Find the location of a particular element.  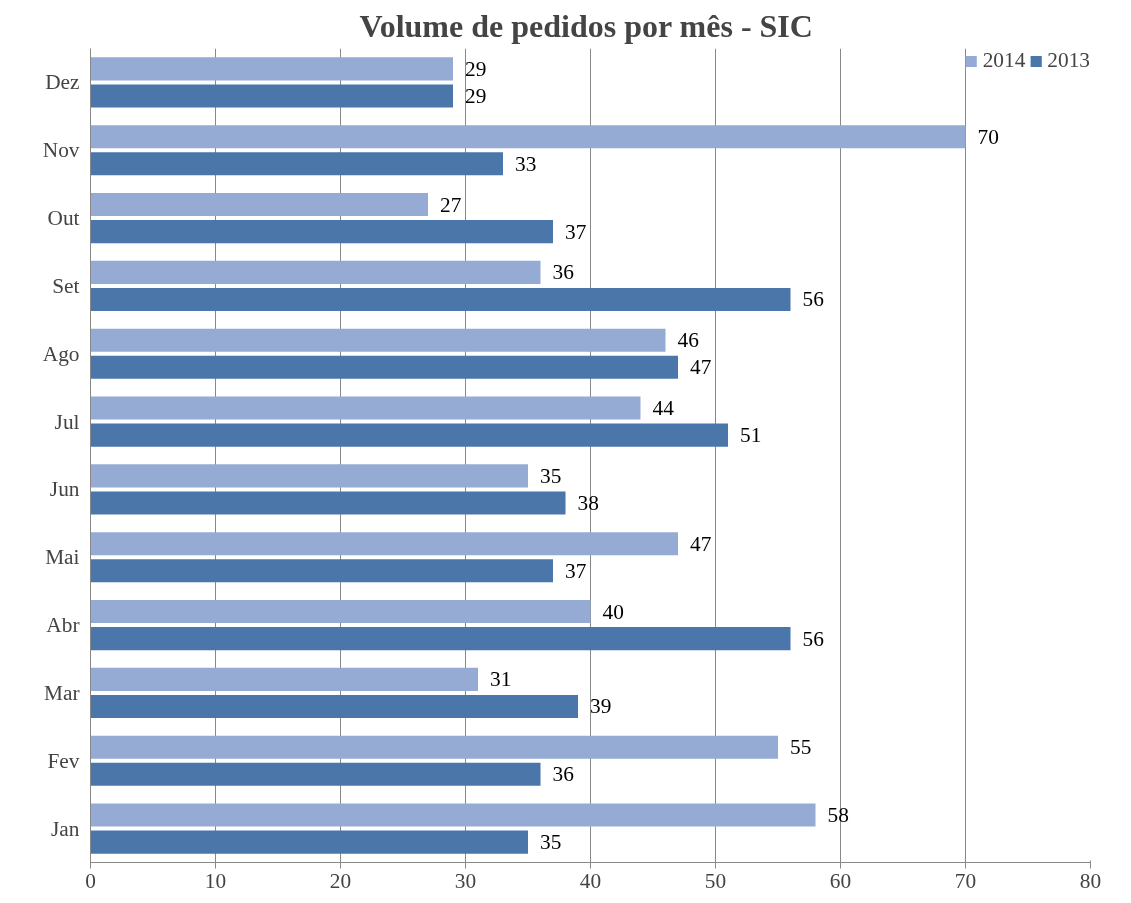

y-tick-label: Jan is located at coordinates (65, 828).